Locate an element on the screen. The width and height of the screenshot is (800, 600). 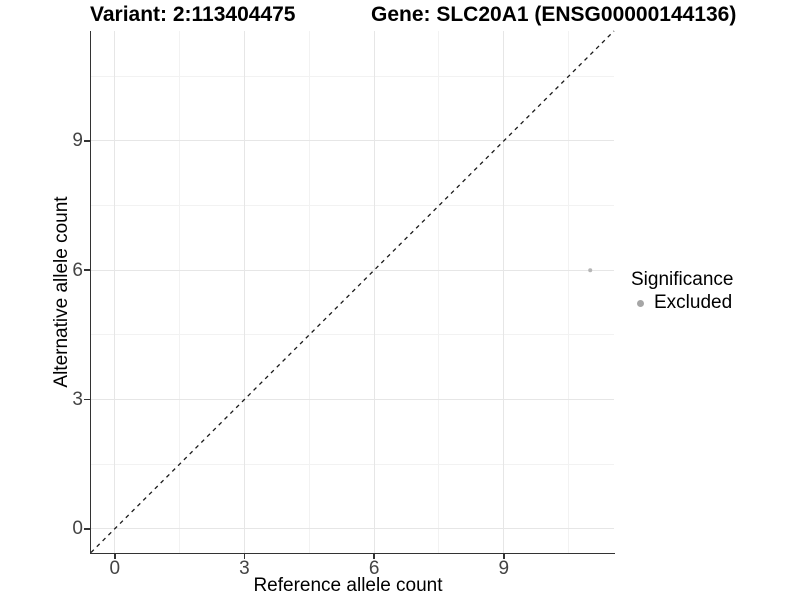
legend-title: Significance is located at coordinates (682, 279).